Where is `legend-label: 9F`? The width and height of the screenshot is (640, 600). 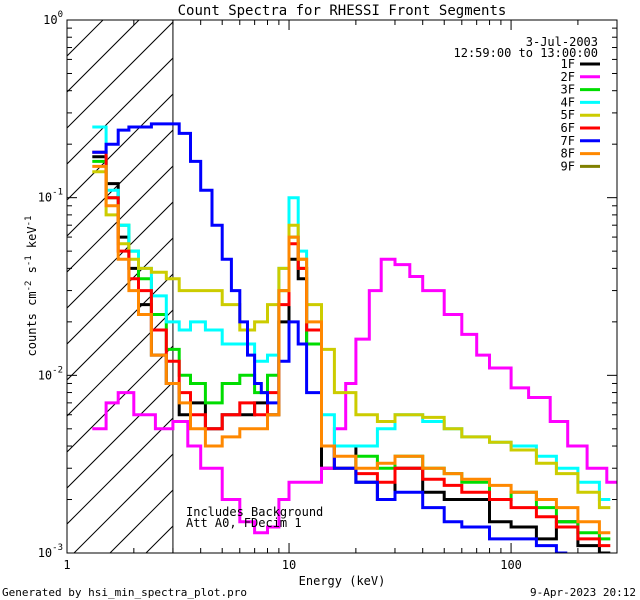
legend-label: 9F is located at coordinates (568, 166).